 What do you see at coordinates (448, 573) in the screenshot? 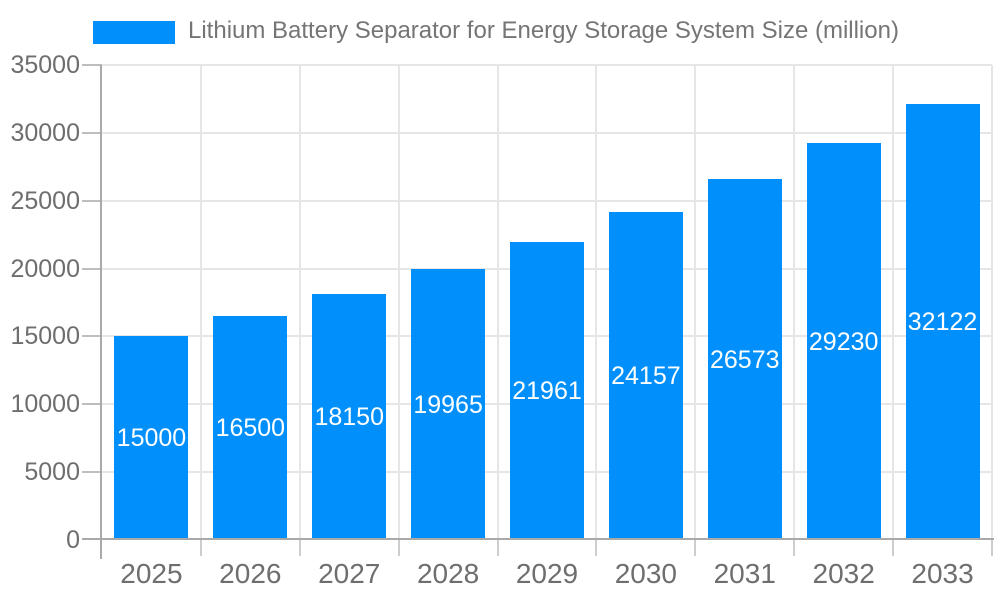
I see `x-axis-label: 2028` at bounding box center [448, 573].